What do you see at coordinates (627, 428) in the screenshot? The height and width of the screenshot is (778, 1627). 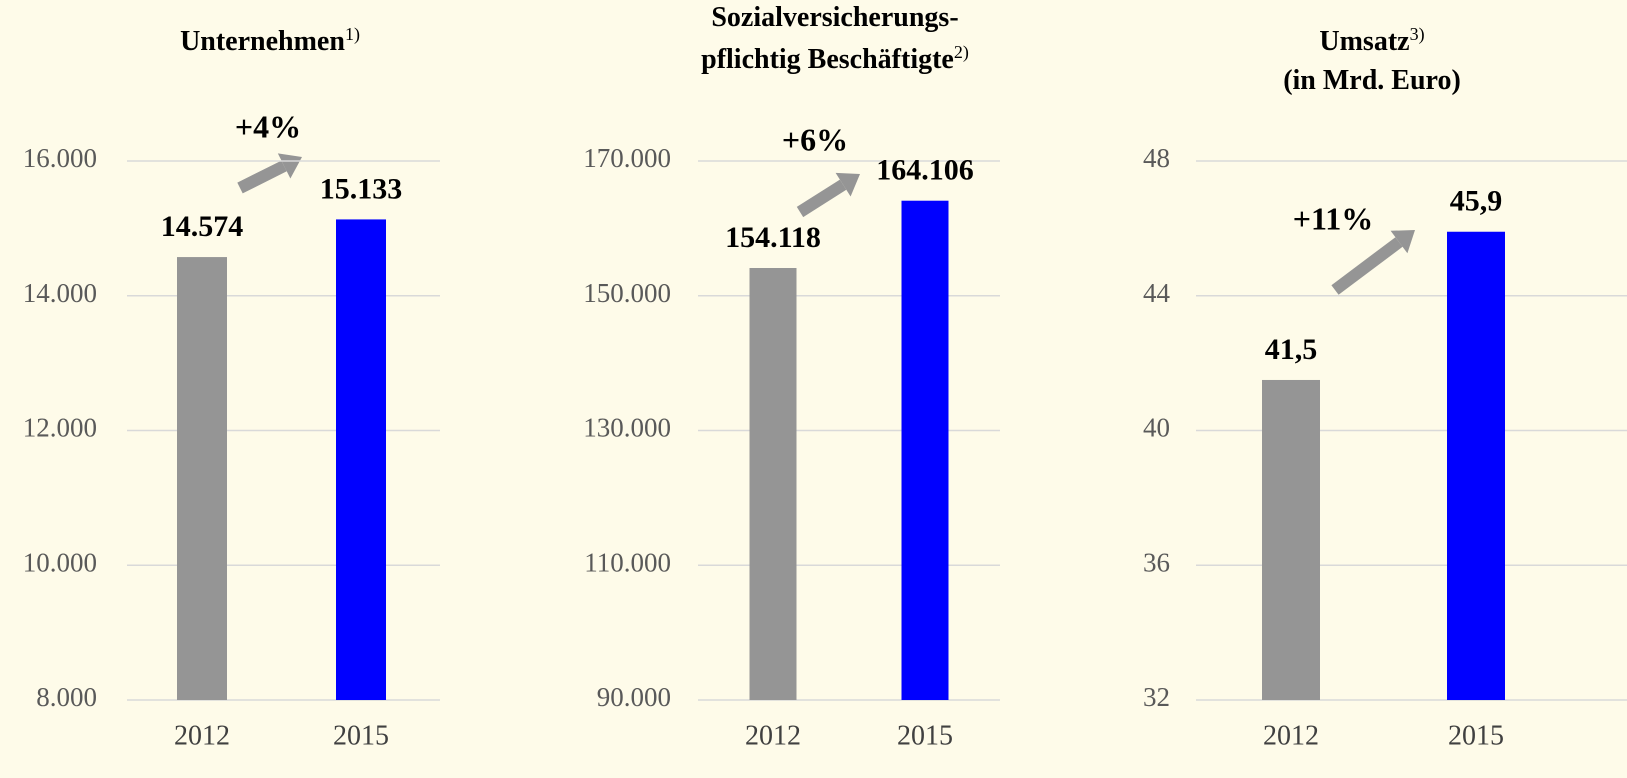 I see `y-tick-label: 130.000` at bounding box center [627, 428].